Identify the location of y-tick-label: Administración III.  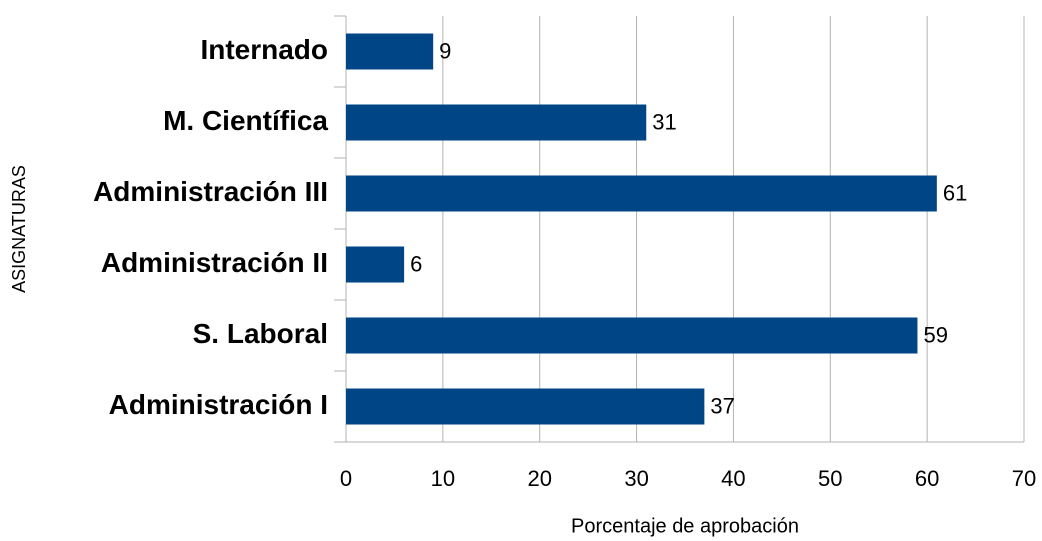
(210, 191).